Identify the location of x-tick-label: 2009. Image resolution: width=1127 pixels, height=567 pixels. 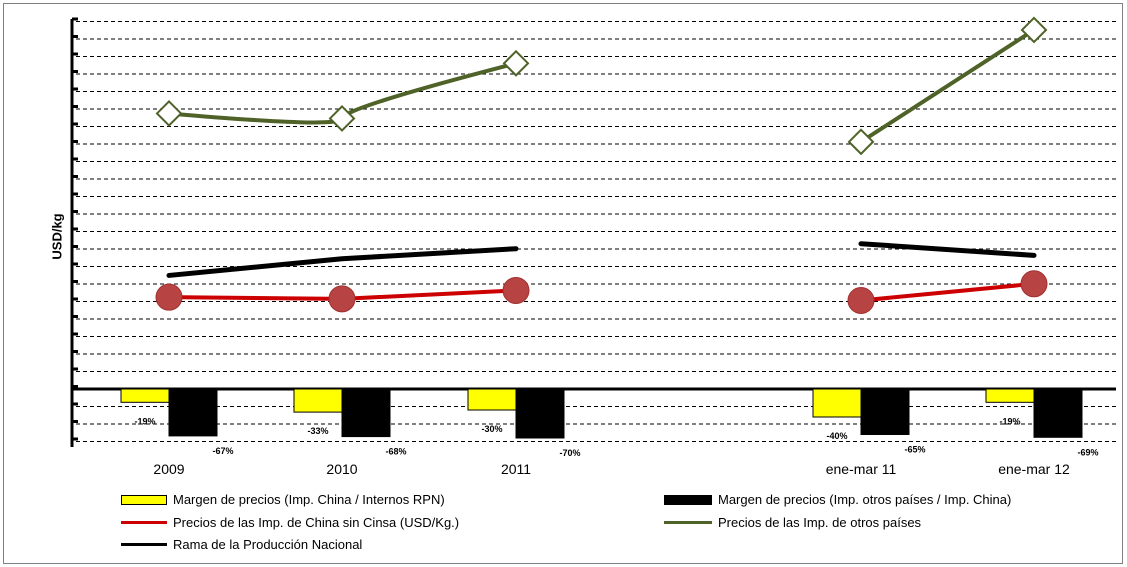
(168, 469).